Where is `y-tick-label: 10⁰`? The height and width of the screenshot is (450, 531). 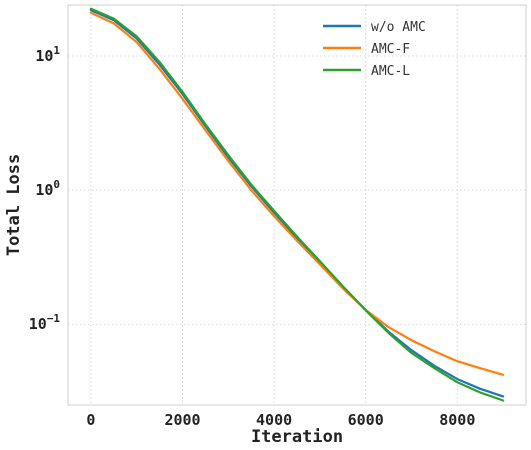
y-tick-label: 10⁰ is located at coordinates (47, 188).